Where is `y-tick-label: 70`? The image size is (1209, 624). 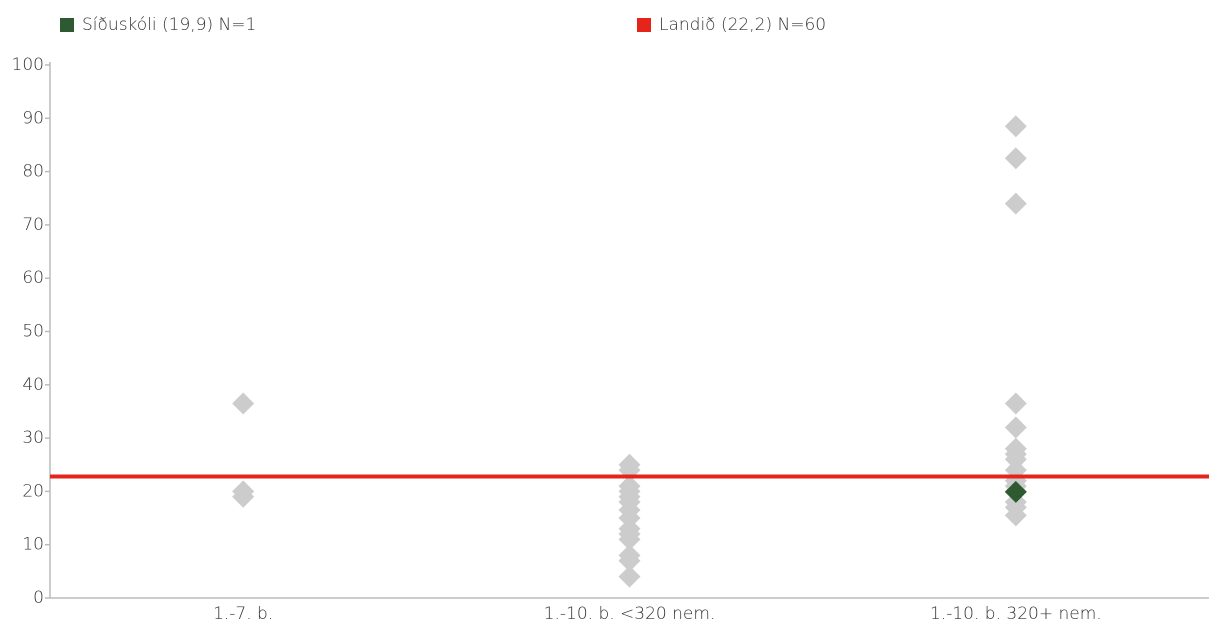
y-tick-label: 70 is located at coordinates (33, 225).